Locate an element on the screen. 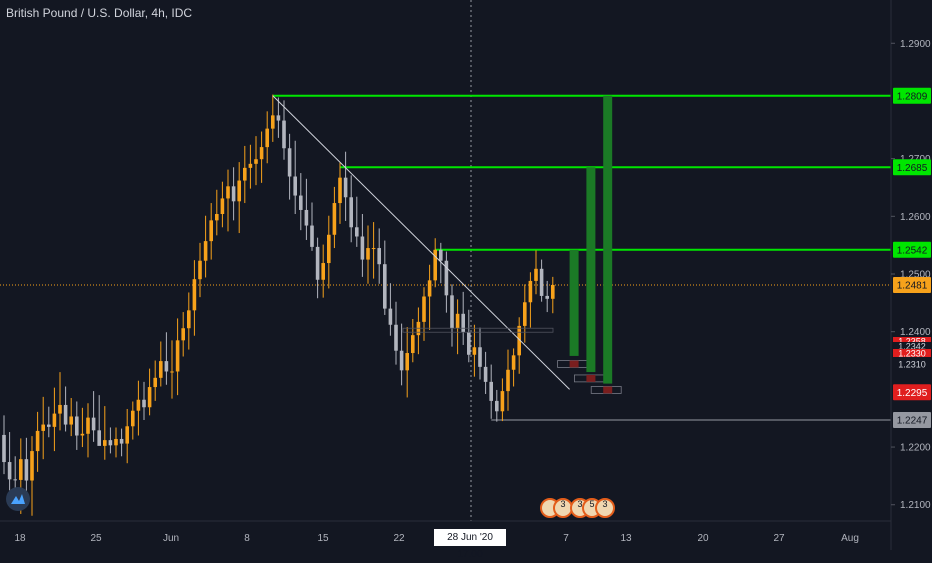 Image resolution: width=932 pixels, height=563 pixels. price-label: 1.2247 is located at coordinates (912, 420).